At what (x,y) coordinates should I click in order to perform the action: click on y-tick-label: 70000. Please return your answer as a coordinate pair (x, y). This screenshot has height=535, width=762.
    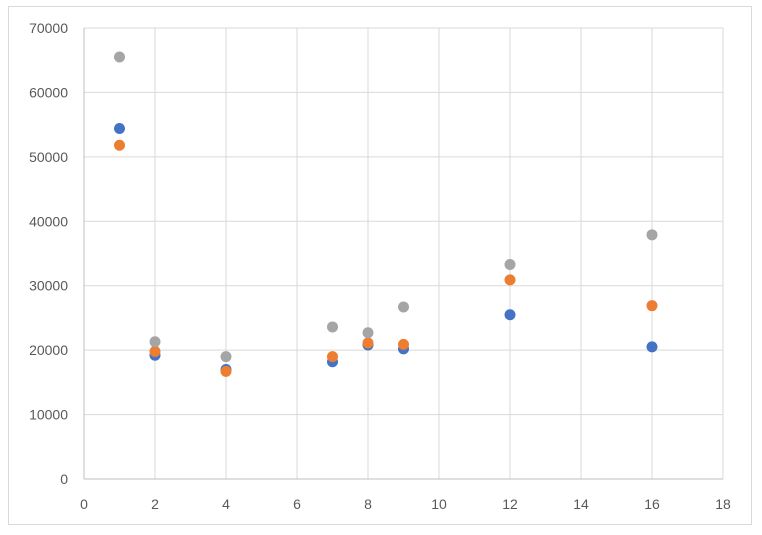
    Looking at the image, I should click on (48, 28).